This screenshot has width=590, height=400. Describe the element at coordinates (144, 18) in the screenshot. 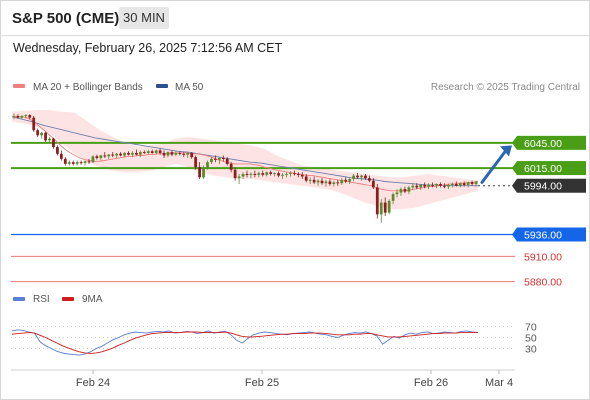

I see `timeframe-button: 30 MIN` at that location.